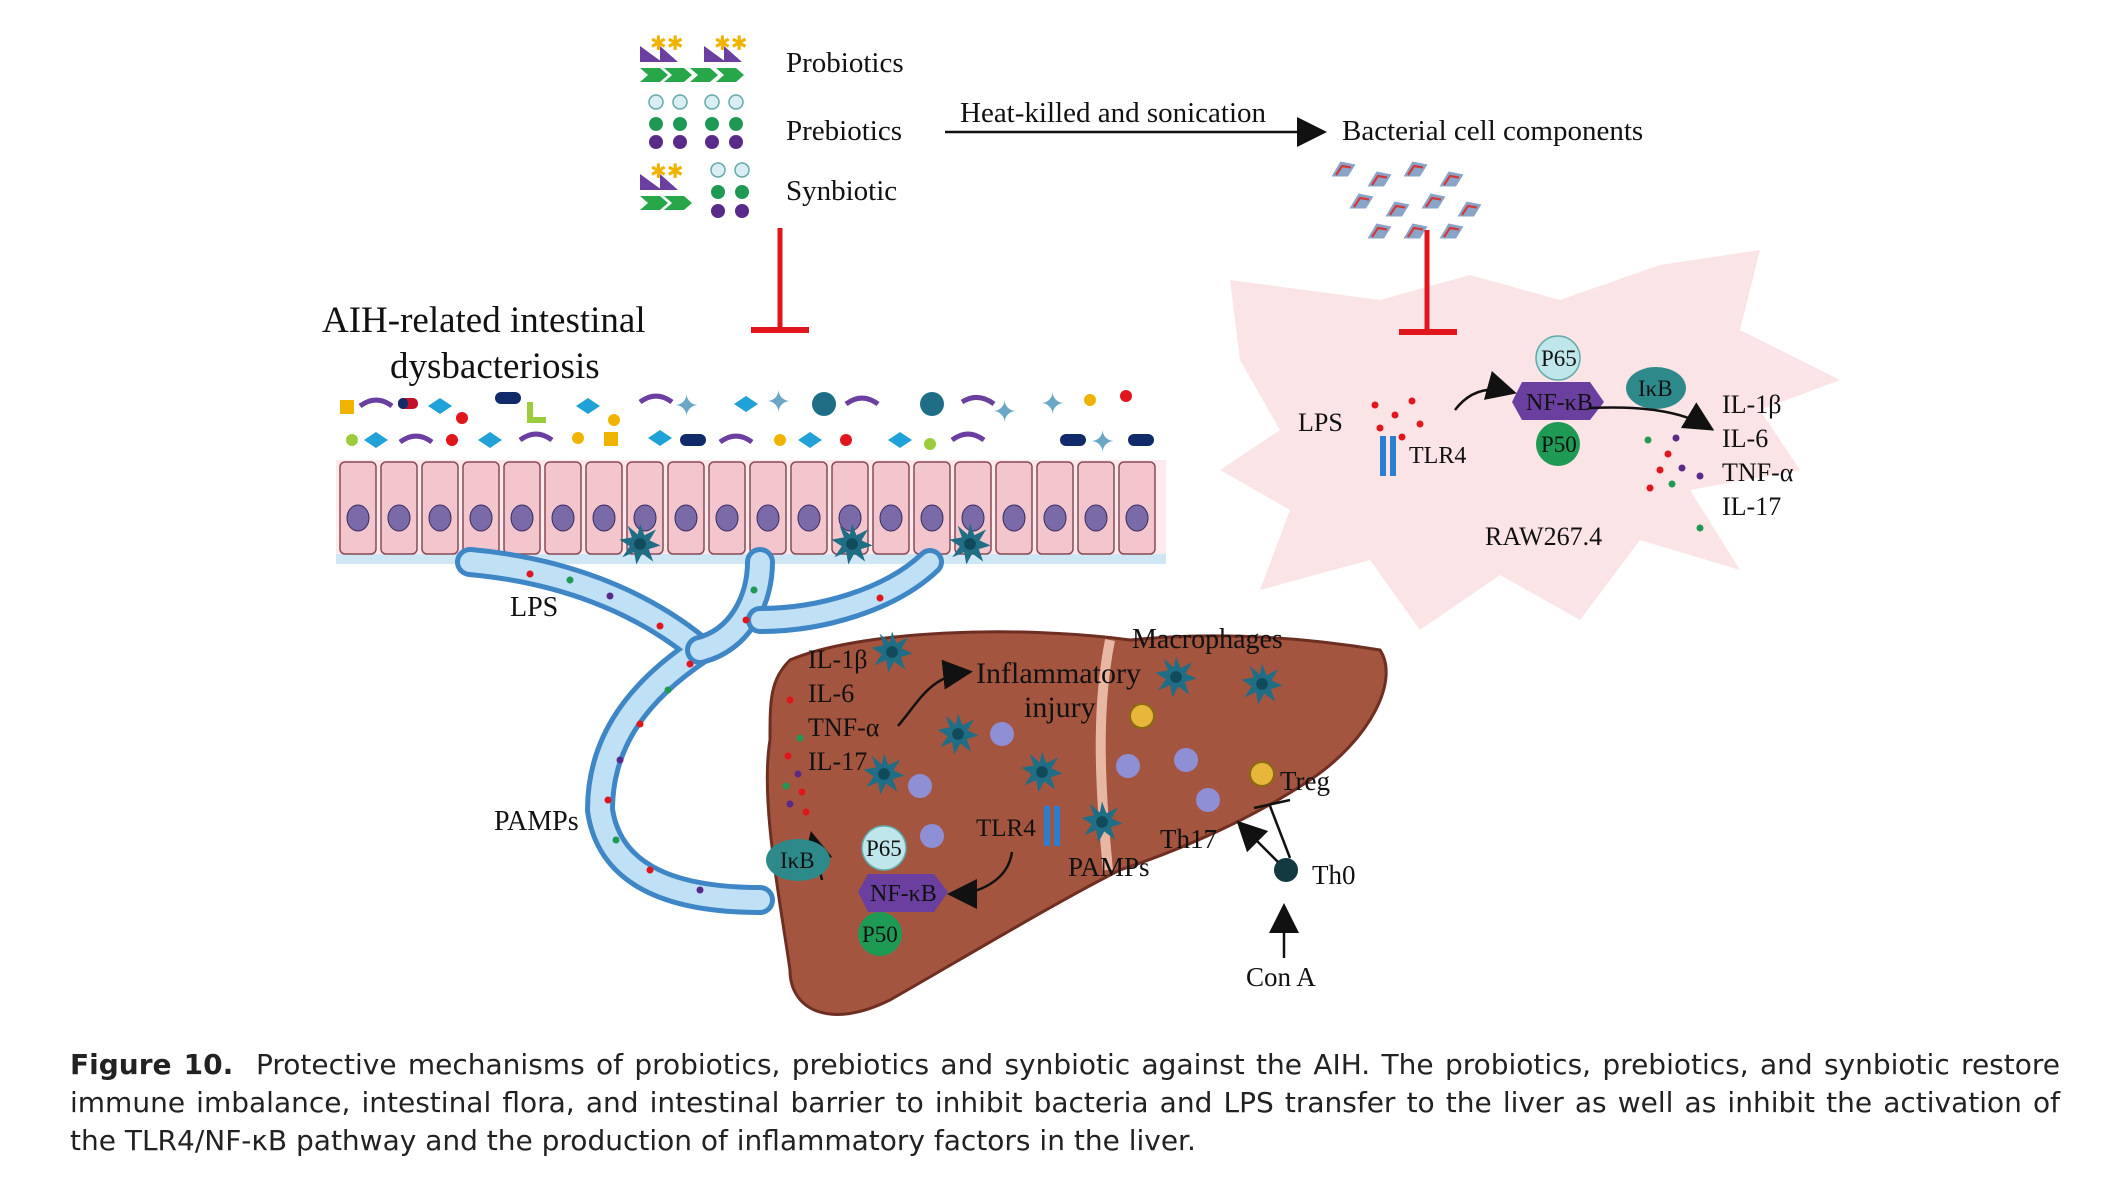 The width and height of the screenshot is (2121, 1186). What do you see at coordinates (1060, 707) in the screenshot?
I see `liver-inflammatory-line2: injury` at bounding box center [1060, 707].